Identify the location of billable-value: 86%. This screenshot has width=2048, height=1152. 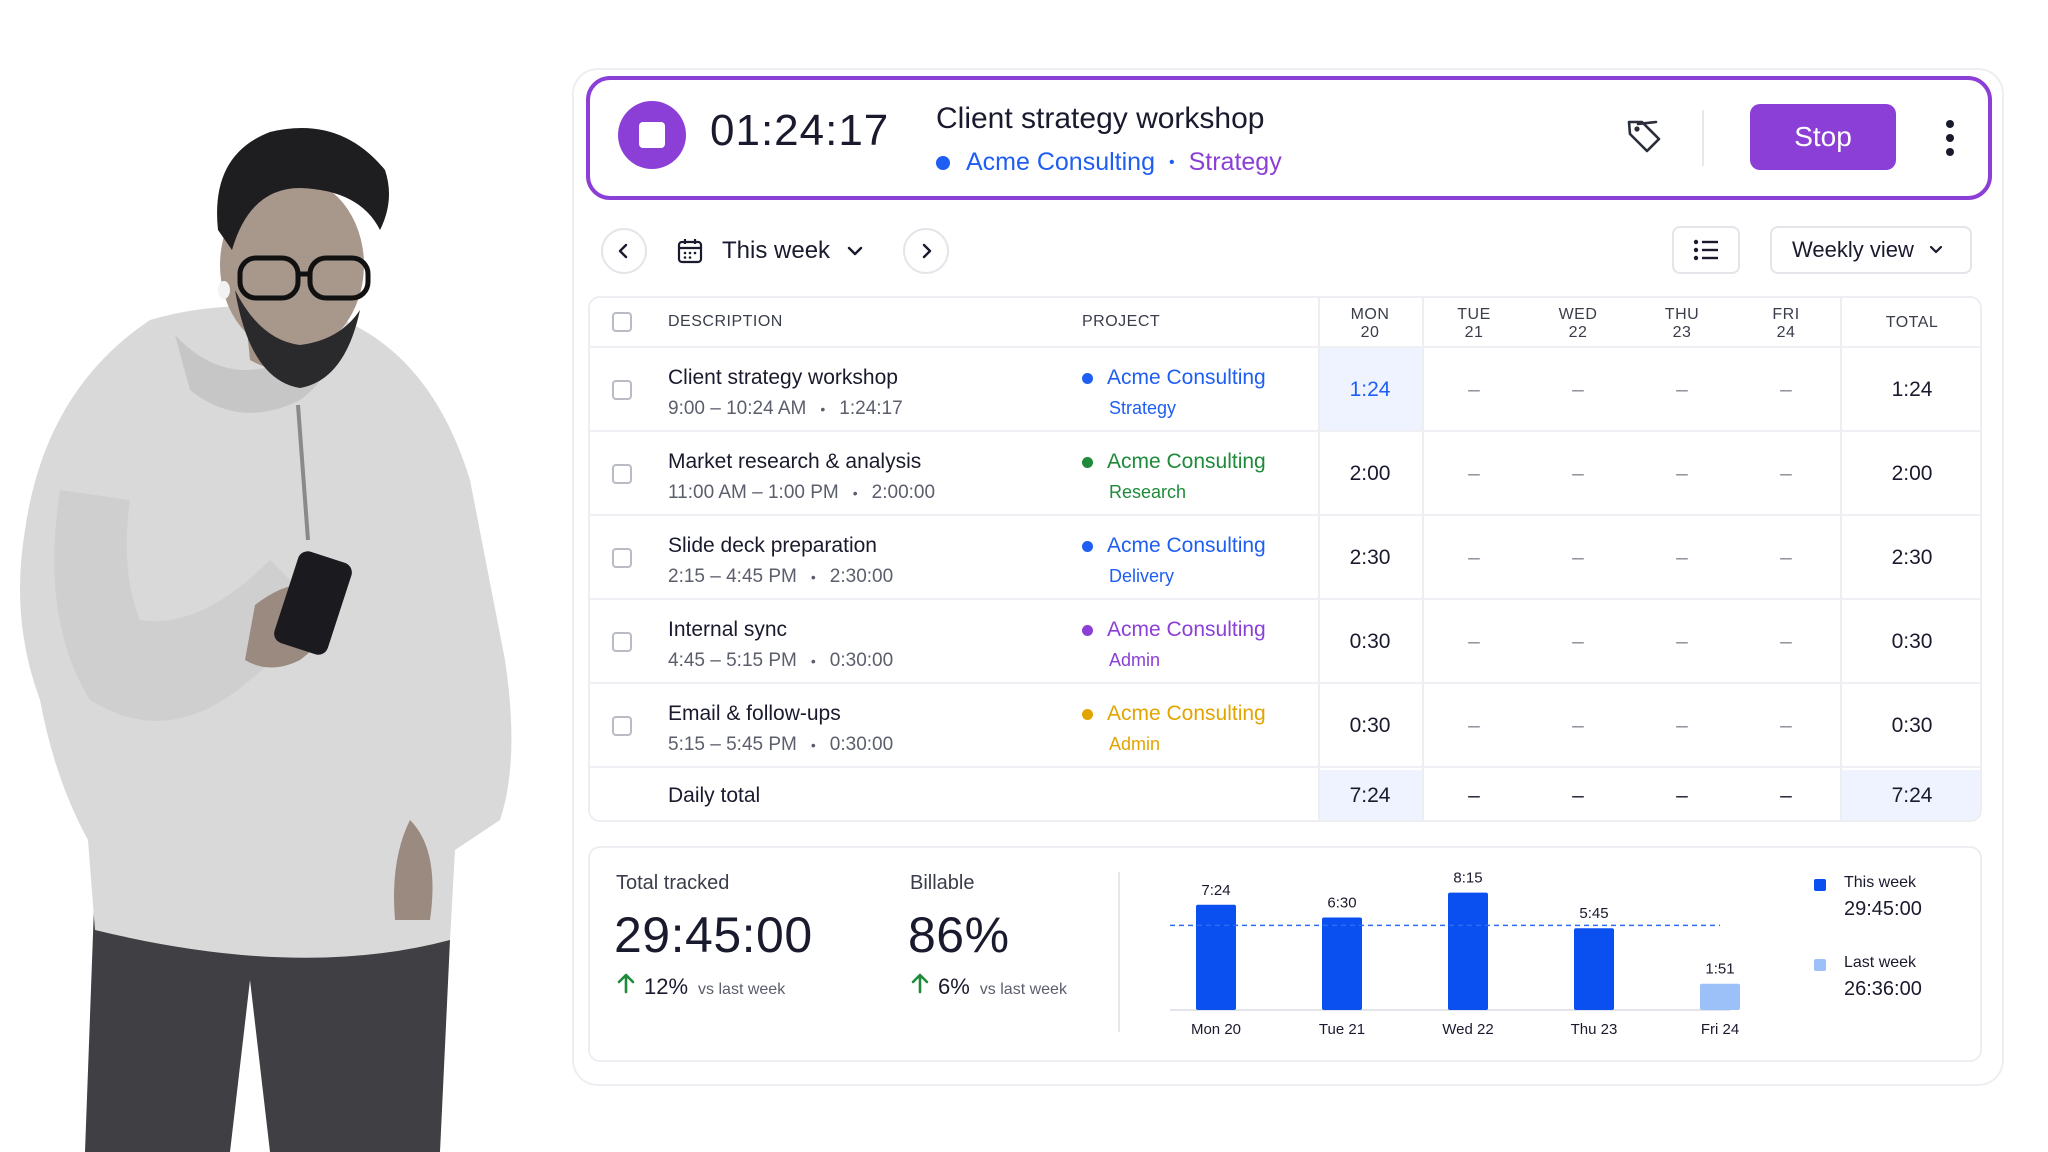
(959, 935).